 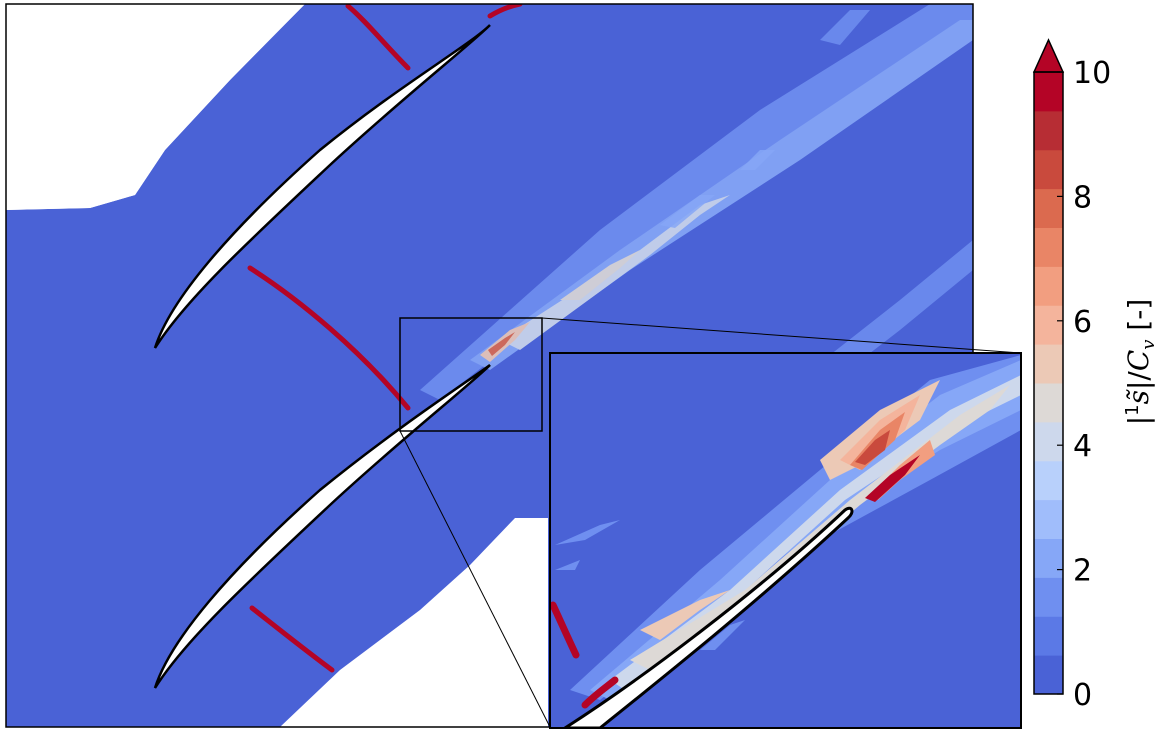 I want to click on colorbar-tick-label: 2, so click(x=1082, y=571).